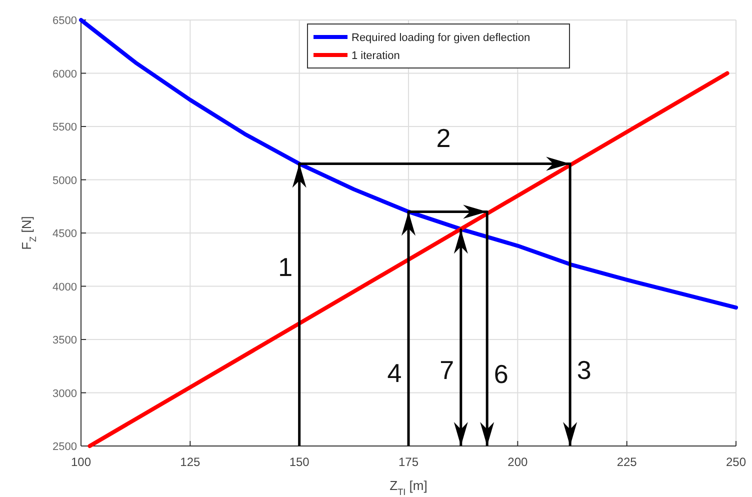  I want to click on annotation: 7, so click(447, 369).